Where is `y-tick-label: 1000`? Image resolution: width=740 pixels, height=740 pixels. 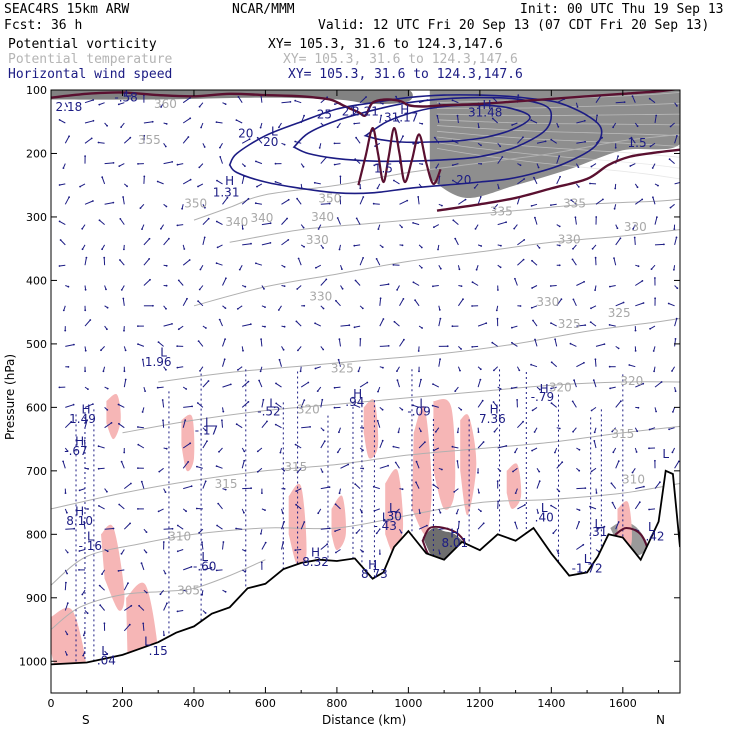 y-tick-label: 1000 is located at coordinates (33, 661).